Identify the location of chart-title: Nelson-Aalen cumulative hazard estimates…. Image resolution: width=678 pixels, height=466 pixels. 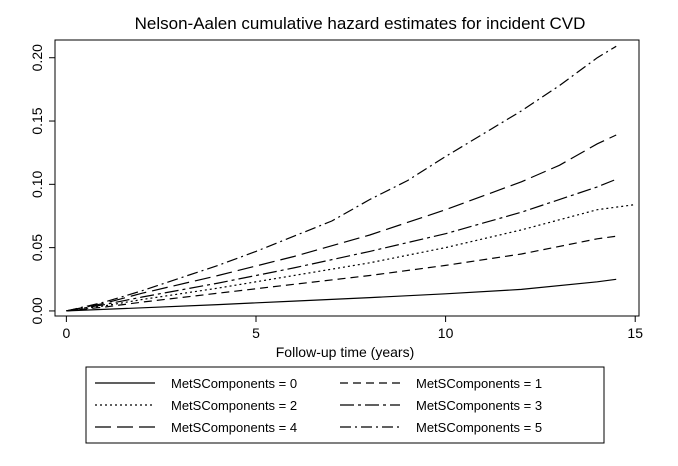
(360, 23).